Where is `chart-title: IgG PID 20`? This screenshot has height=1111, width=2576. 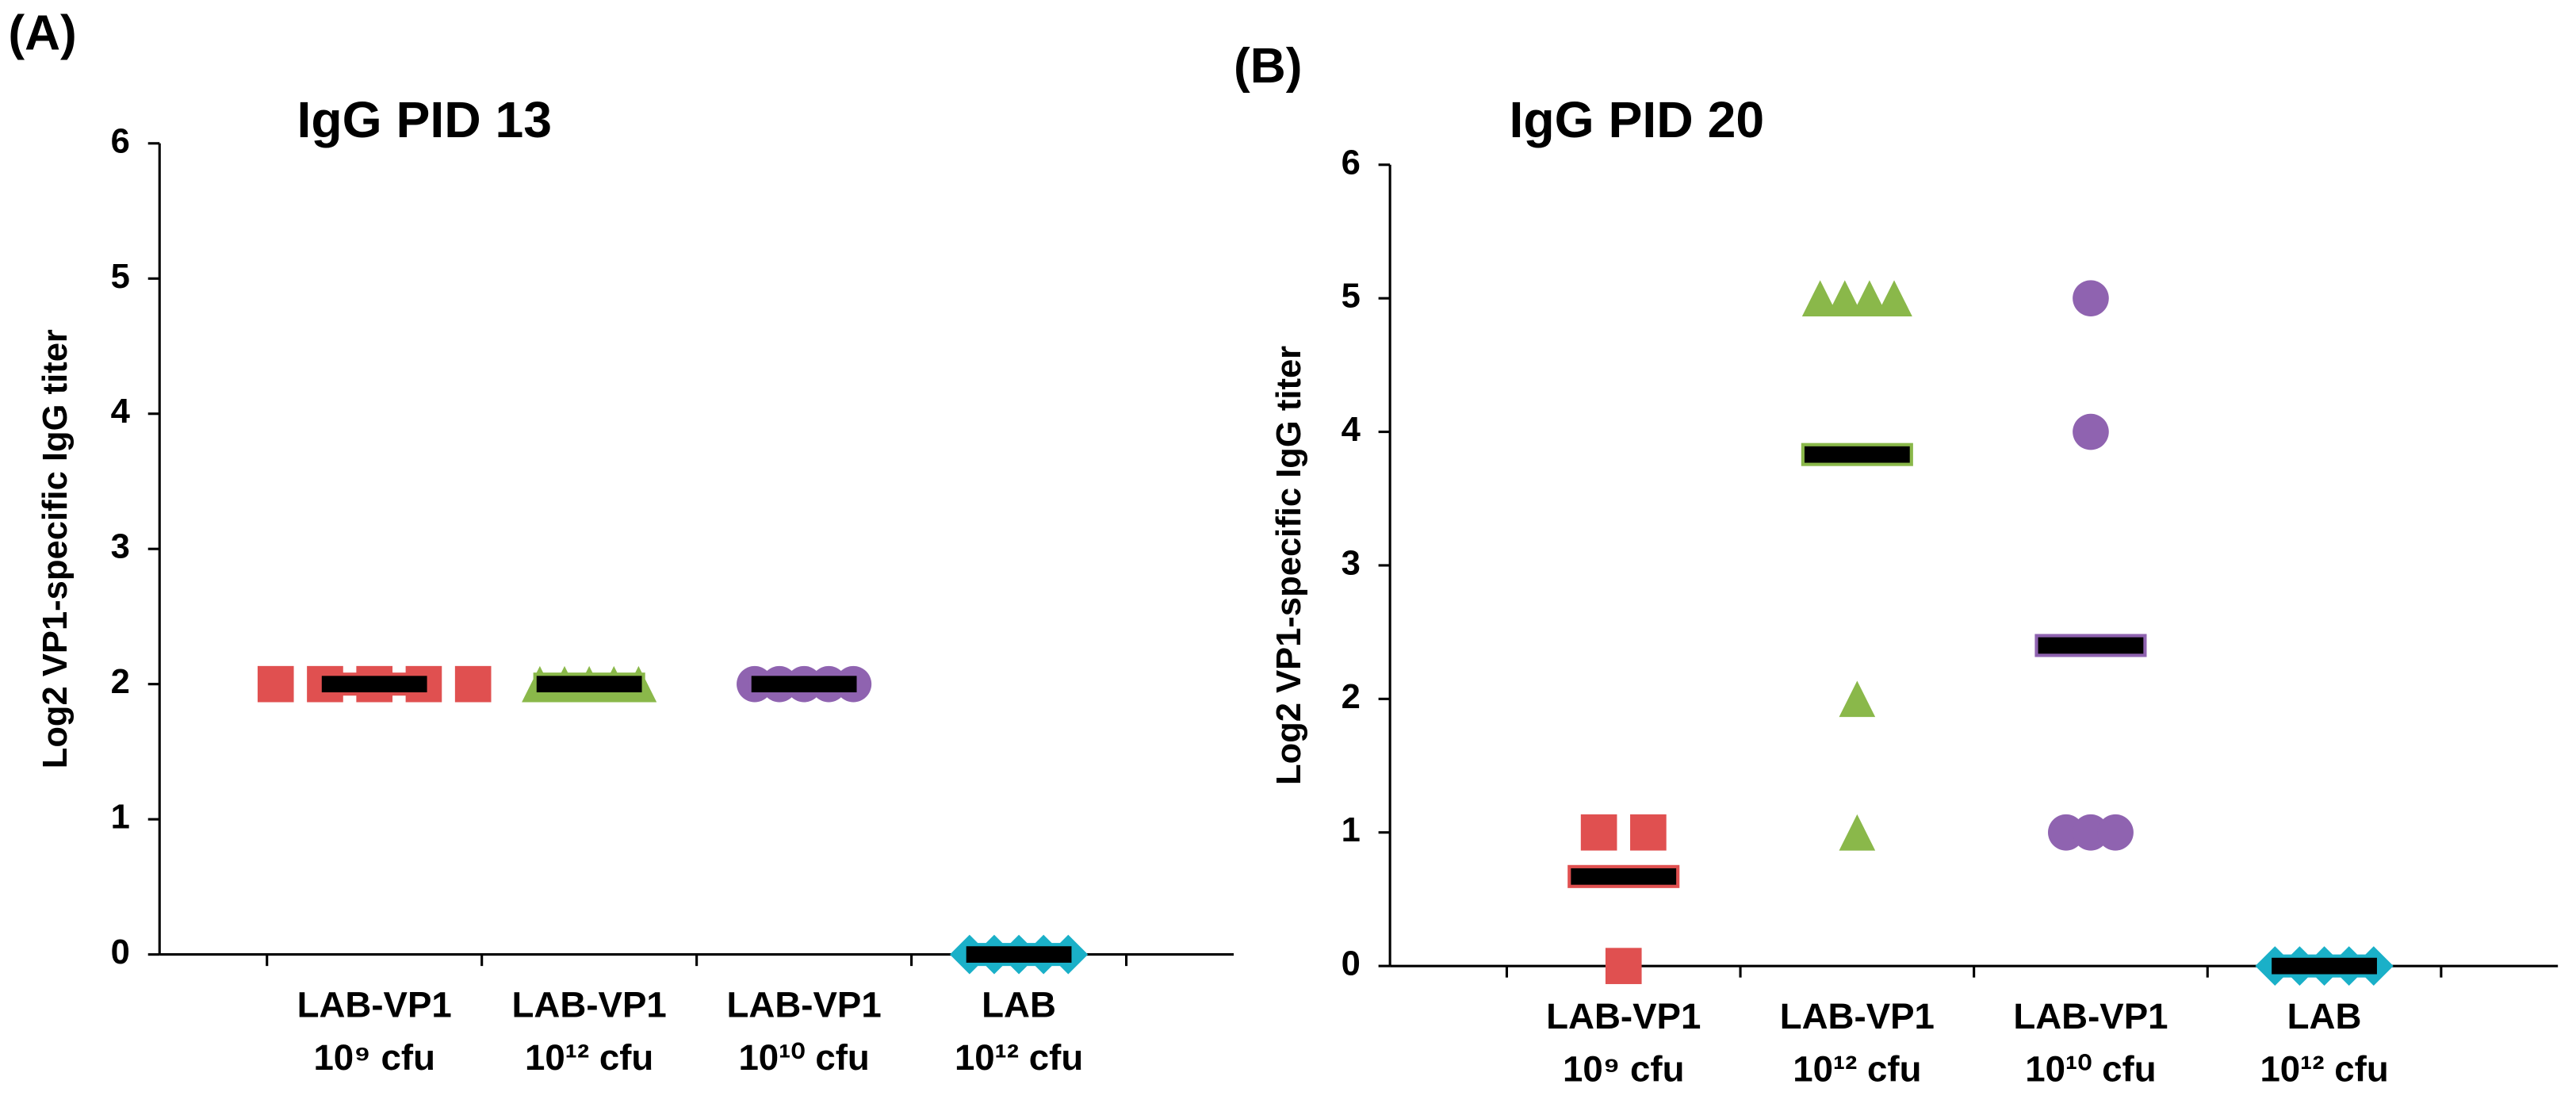
chart-title: IgG PID 20 is located at coordinates (1637, 119).